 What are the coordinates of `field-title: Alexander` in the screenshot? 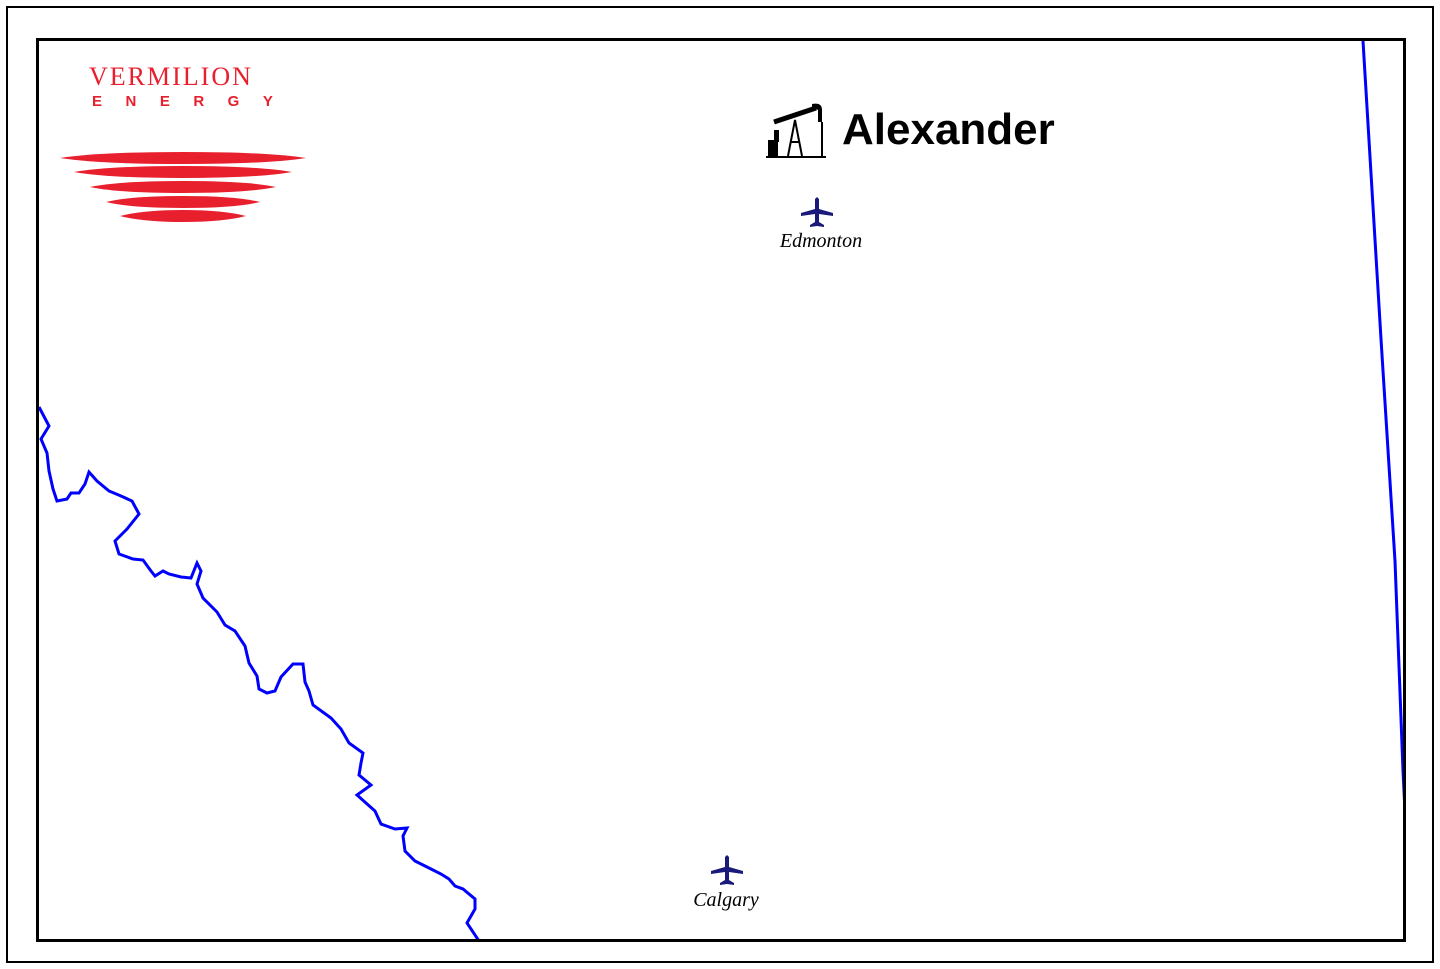 It's located at (948, 129).